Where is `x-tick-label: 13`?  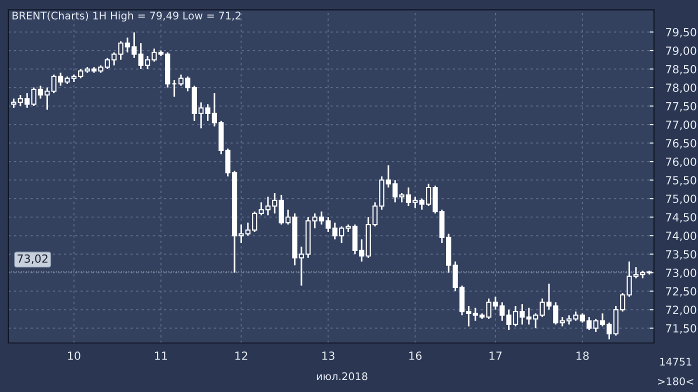
x-tick-label: 13 is located at coordinates (328, 356).